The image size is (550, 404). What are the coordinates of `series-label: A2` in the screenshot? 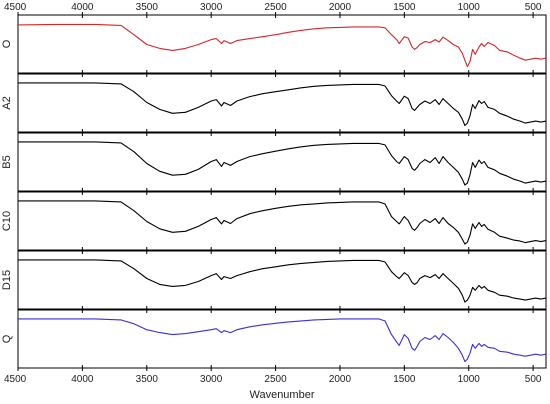 It's located at (7, 102).